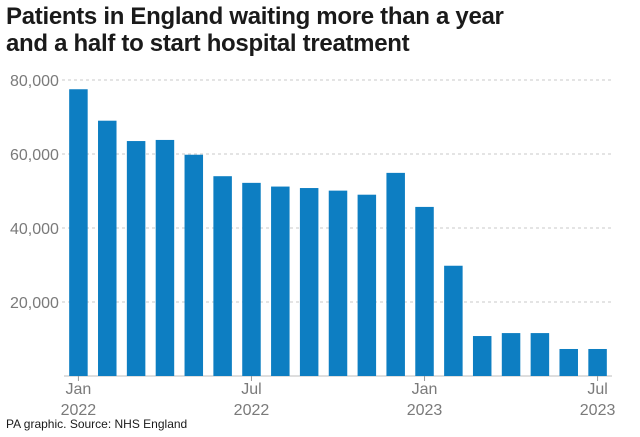 The image size is (640, 437). Describe the element at coordinates (136, 258) in the screenshot. I see `bar-mar-2022` at that location.